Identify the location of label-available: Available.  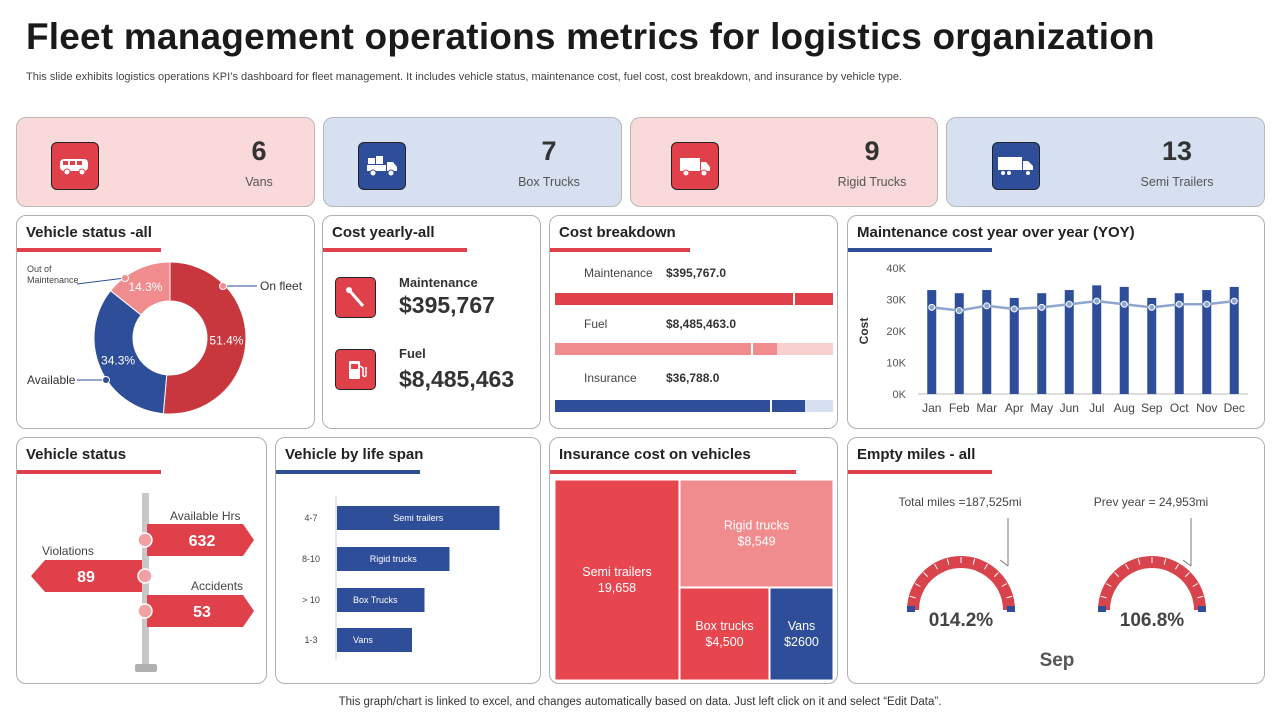
(51, 380).